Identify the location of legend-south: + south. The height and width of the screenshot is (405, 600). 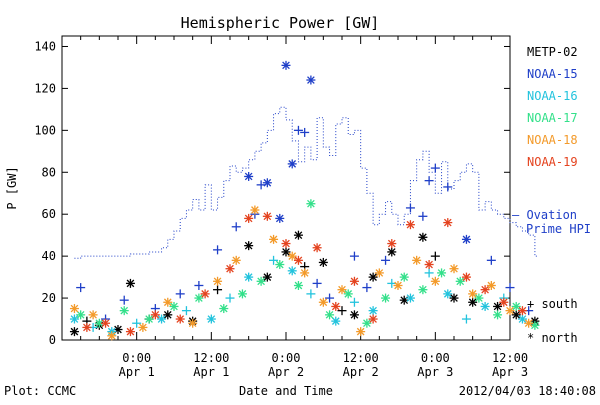
(552, 304).